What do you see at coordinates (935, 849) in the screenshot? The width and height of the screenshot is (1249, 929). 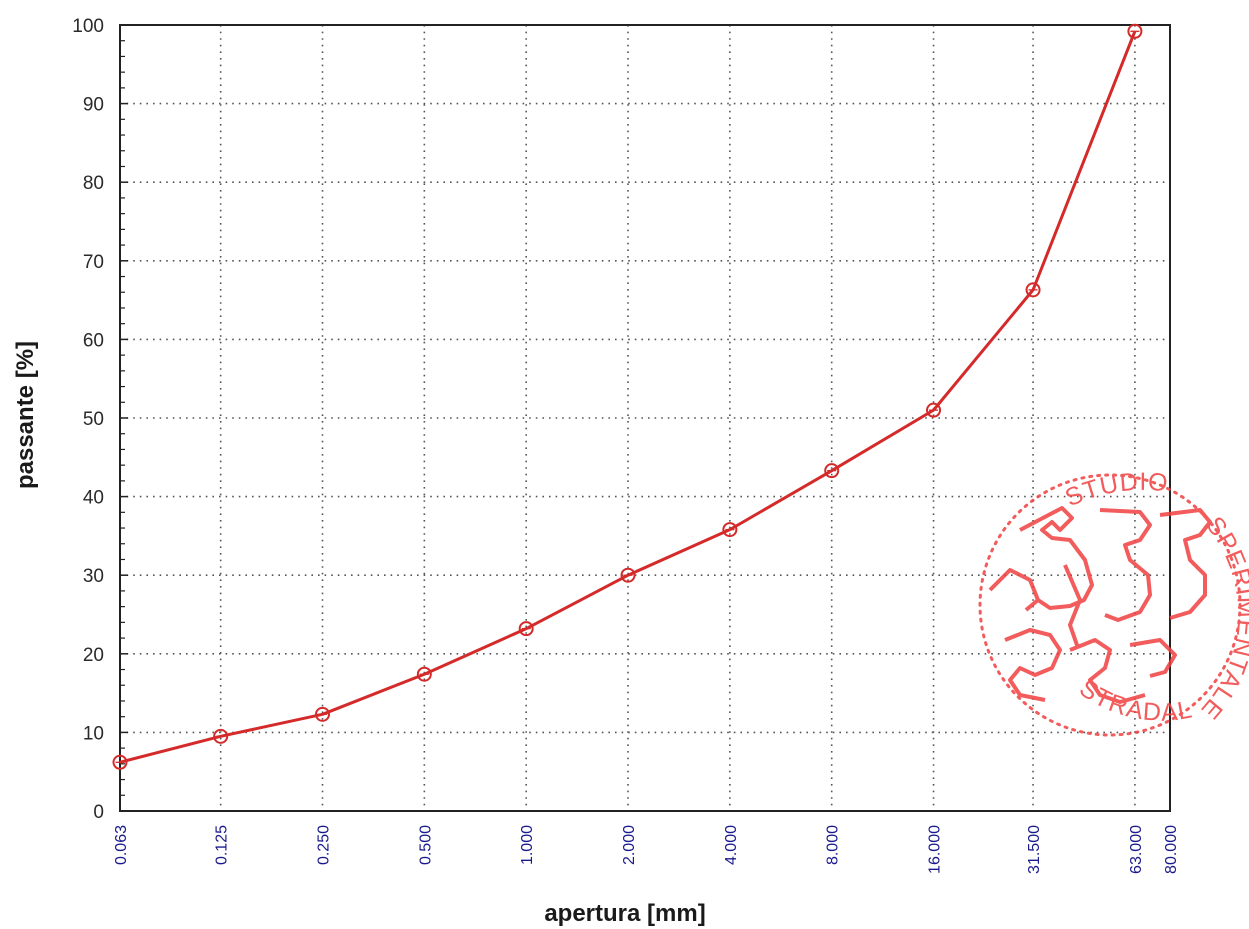 I see `x-tick-label-16.000: 16.000` at bounding box center [935, 849].